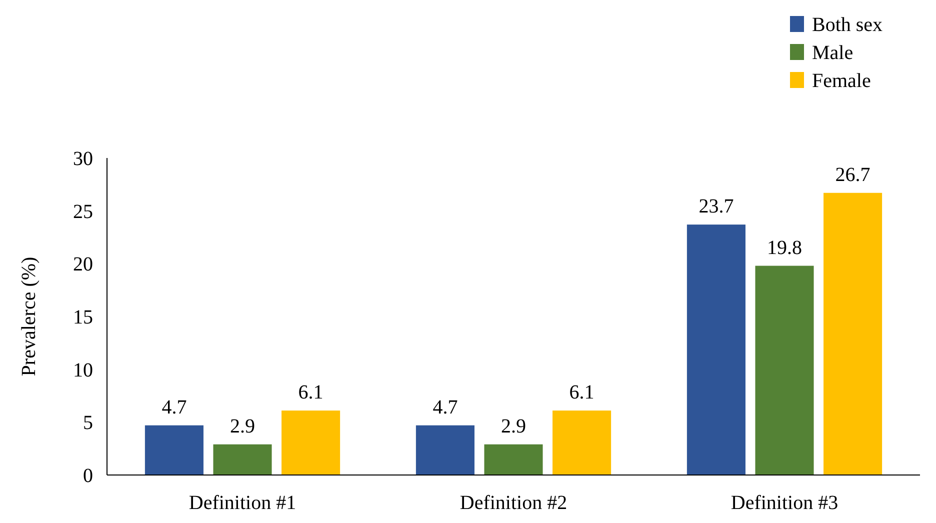  What do you see at coordinates (83, 211) in the screenshot?
I see `y-tick-label: 25` at bounding box center [83, 211].